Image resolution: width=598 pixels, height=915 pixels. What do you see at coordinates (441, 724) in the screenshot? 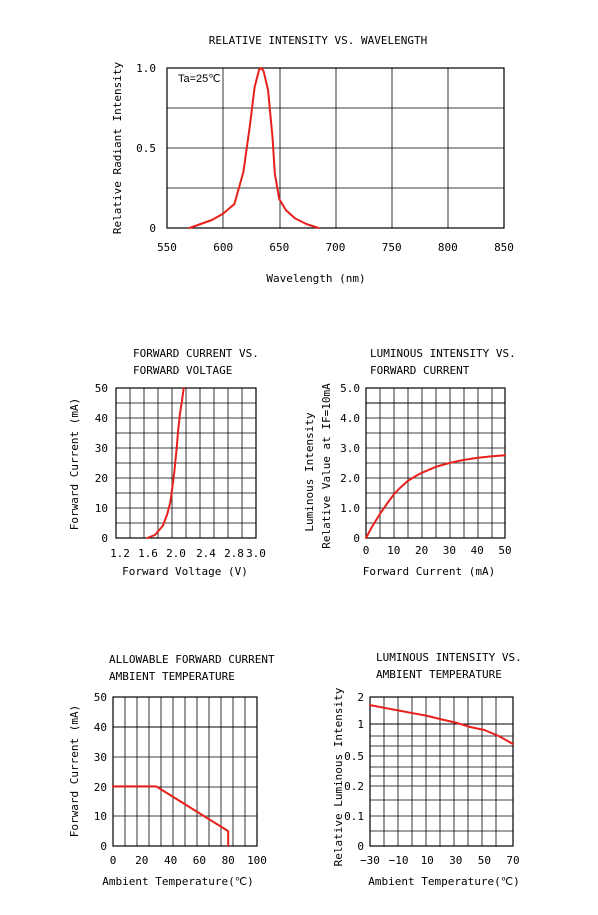
I see `chart5-series-line` at bounding box center [441, 724].